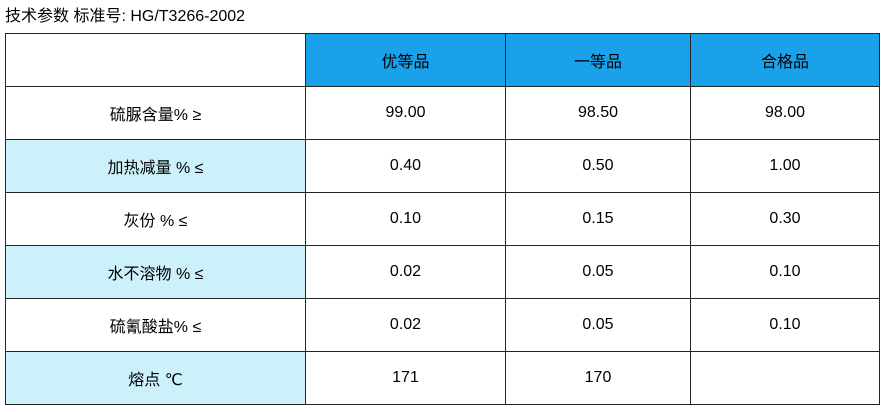 This screenshot has width=885, height=412. Describe the element at coordinates (155, 325) in the screenshot. I see `param-label-cell: 硫氰酸盐% ≤` at that location.